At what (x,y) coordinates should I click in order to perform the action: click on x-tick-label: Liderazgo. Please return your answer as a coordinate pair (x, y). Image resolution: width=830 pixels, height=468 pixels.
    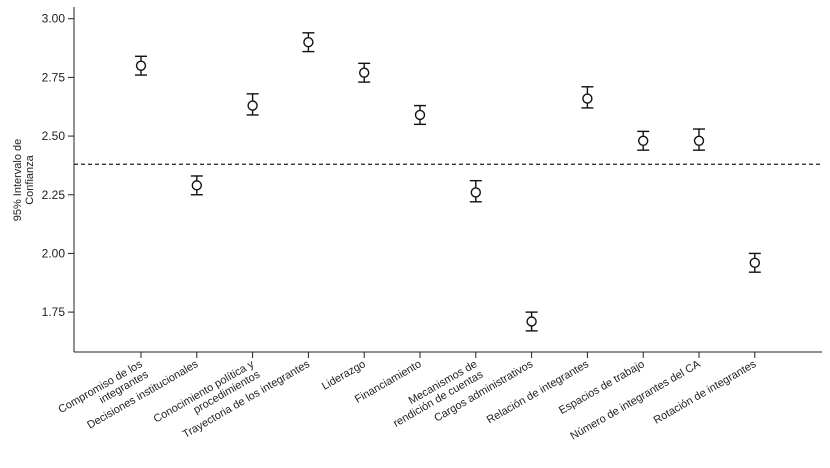
    Looking at the image, I should click on (344, 375).